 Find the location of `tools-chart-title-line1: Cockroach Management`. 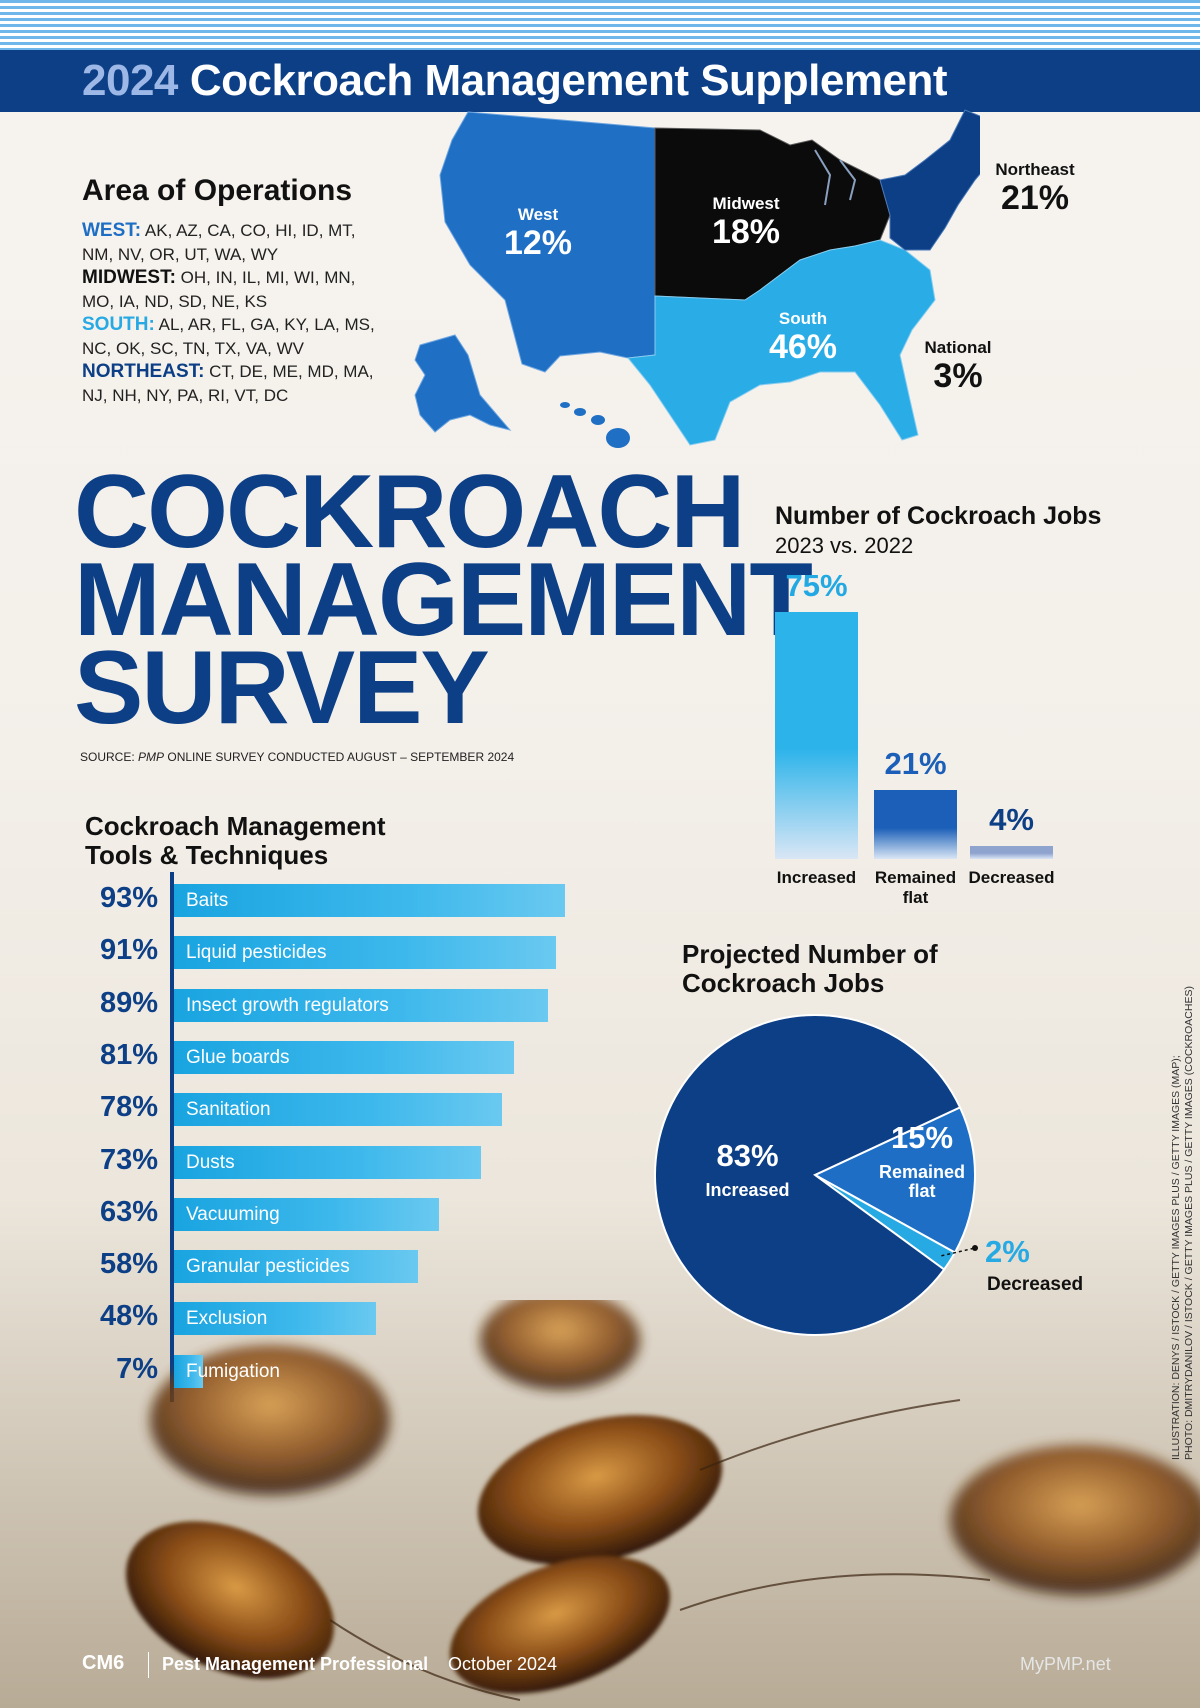

tools-chart-title-line1: Cockroach Management is located at coordinates (235, 826).